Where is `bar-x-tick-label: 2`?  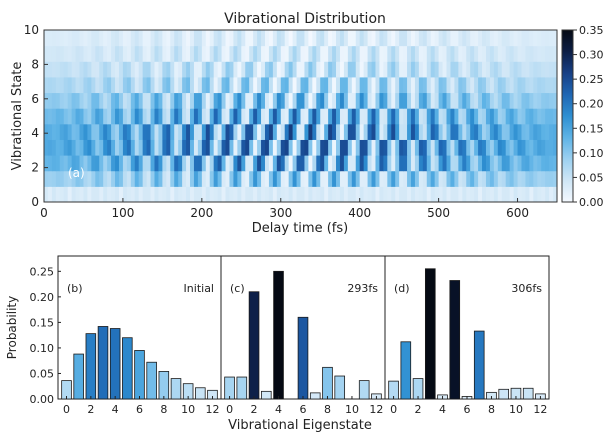
bar-x-tick-label: 2 is located at coordinates (254, 409).